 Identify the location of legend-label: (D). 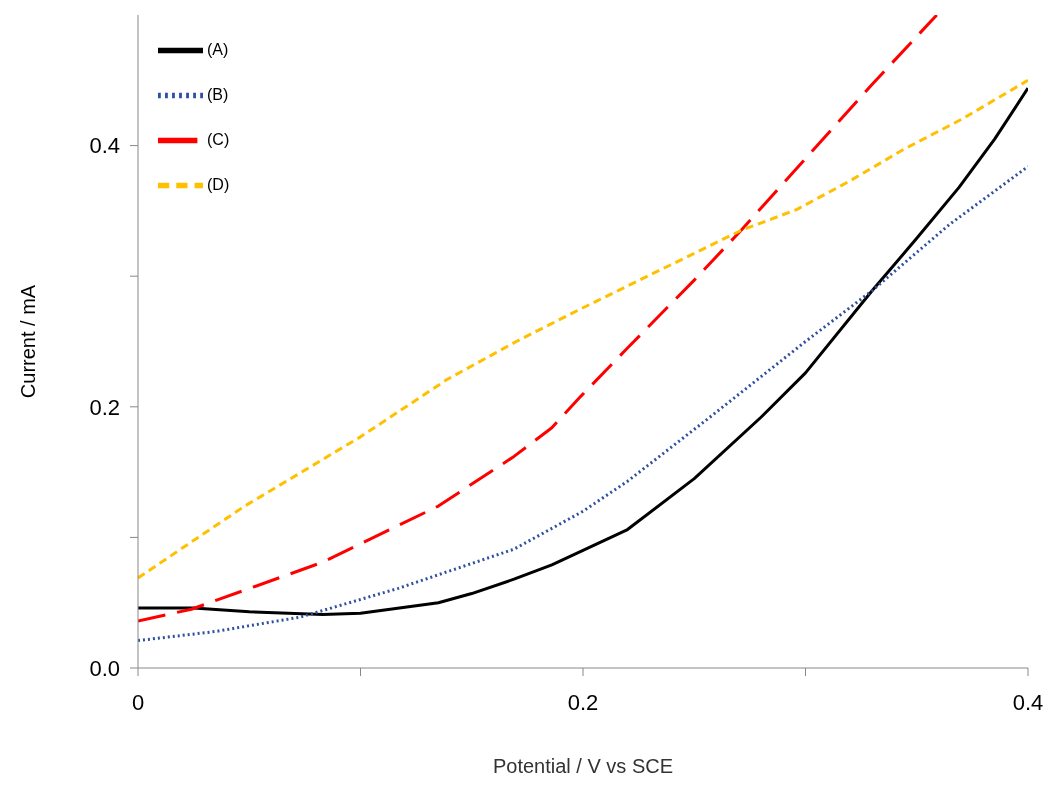
(218, 184).